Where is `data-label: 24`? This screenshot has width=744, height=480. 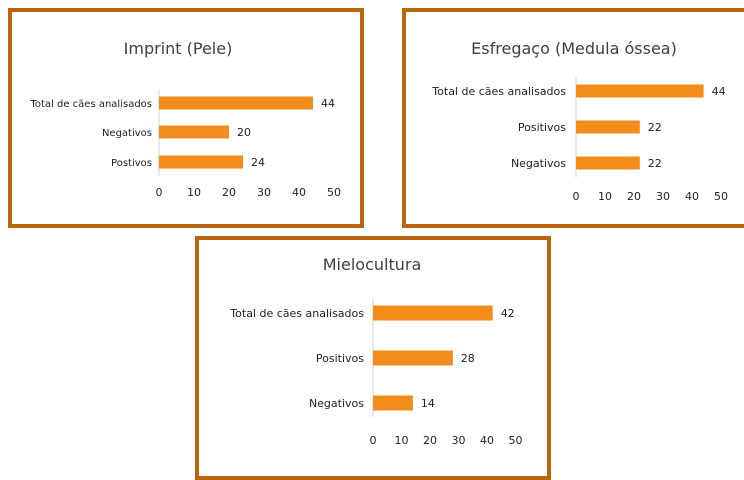 data-label: 24 is located at coordinates (258, 162).